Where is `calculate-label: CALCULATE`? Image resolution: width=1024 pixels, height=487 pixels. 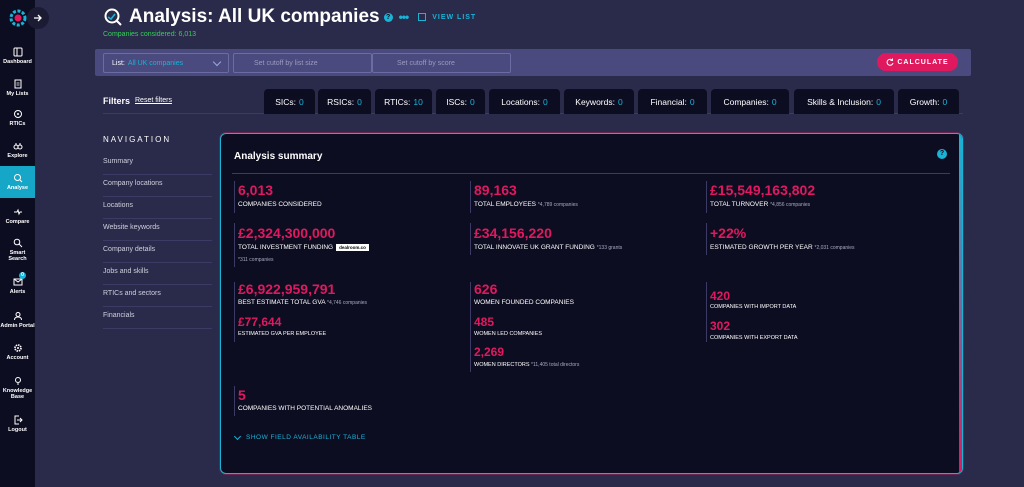
calculate-label: CALCULATE is located at coordinates (923, 62).